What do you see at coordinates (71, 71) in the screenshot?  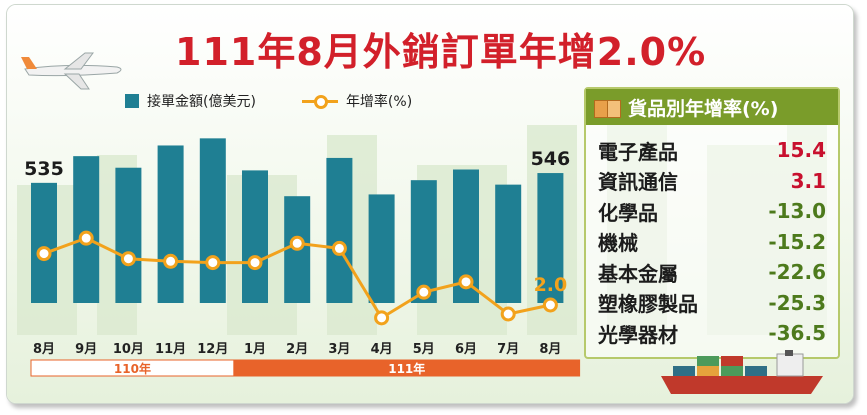 I see `airplane-icon` at bounding box center [71, 71].